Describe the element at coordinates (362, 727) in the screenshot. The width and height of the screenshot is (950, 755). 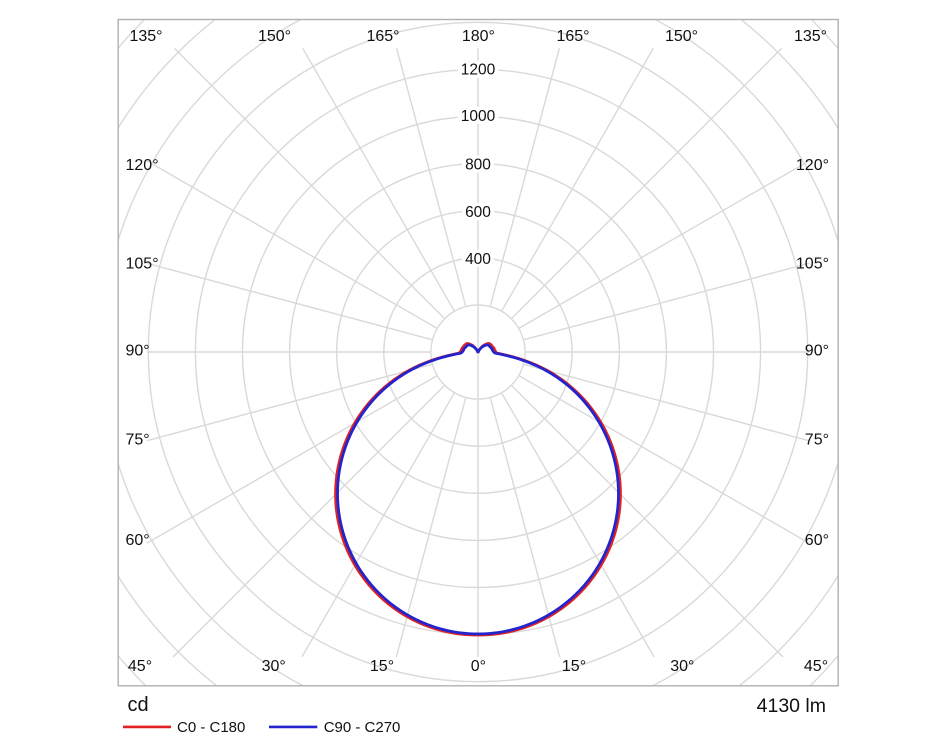
I see `svg-text: C90 - C270` at that location.